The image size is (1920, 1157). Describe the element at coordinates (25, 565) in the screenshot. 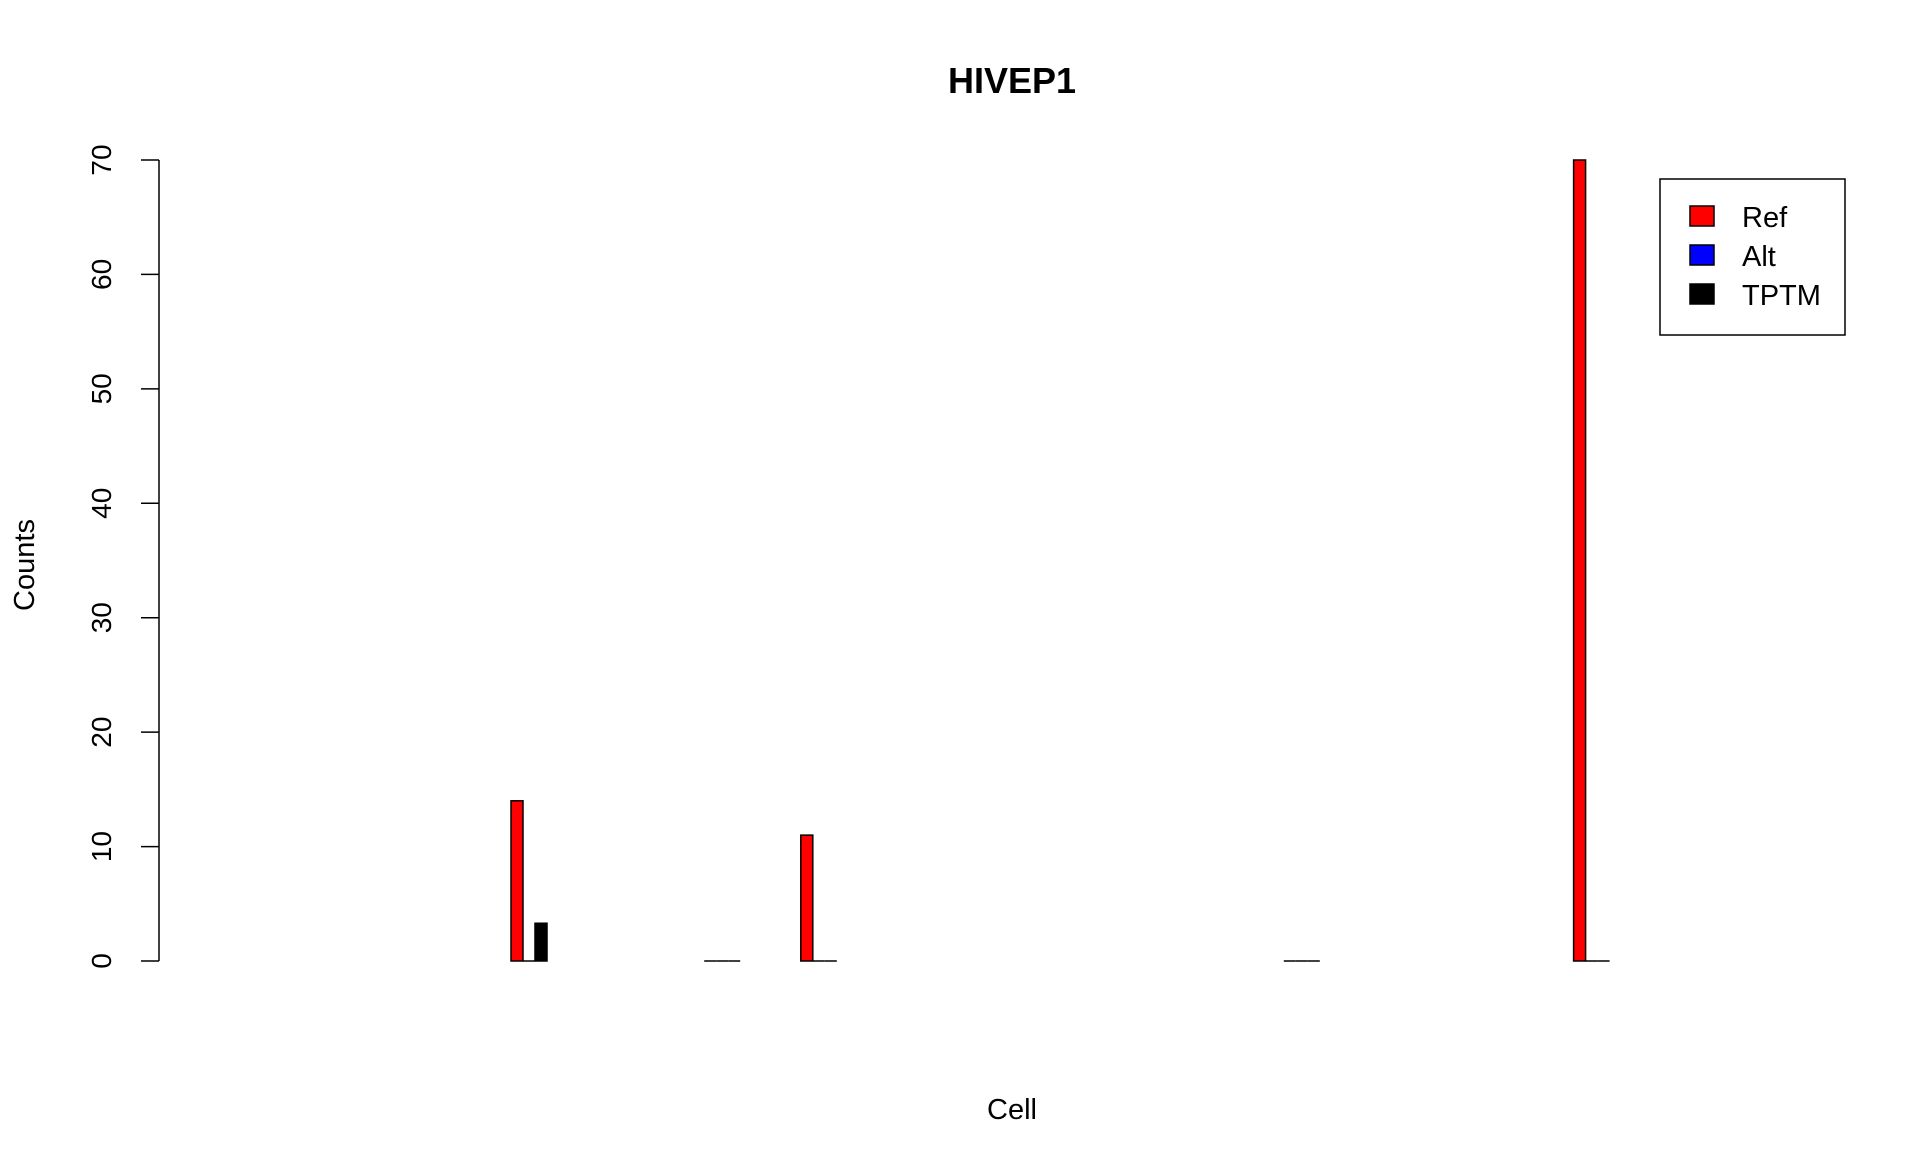

I see `y-axis-label: Counts` at that location.